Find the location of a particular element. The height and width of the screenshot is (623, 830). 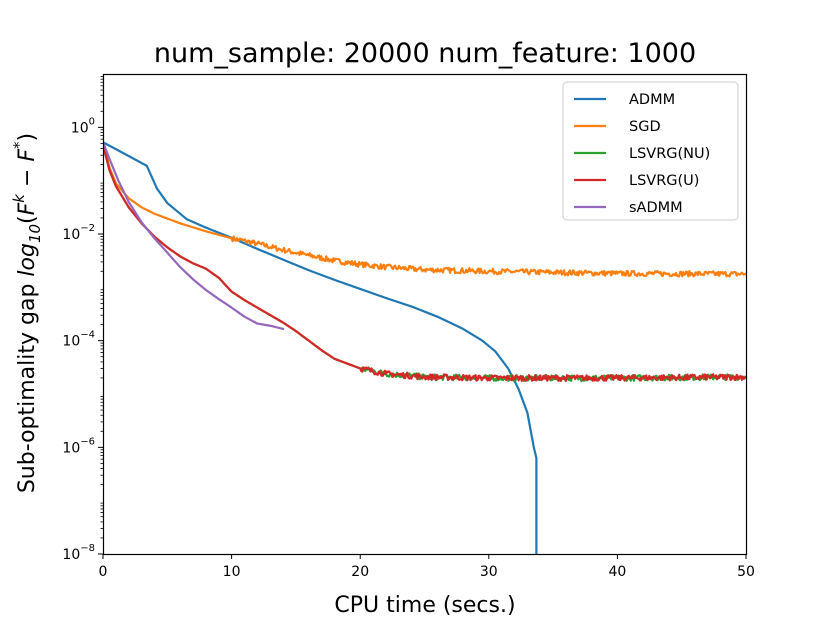

legend-label: LSVRG(NU) is located at coordinates (669, 154).